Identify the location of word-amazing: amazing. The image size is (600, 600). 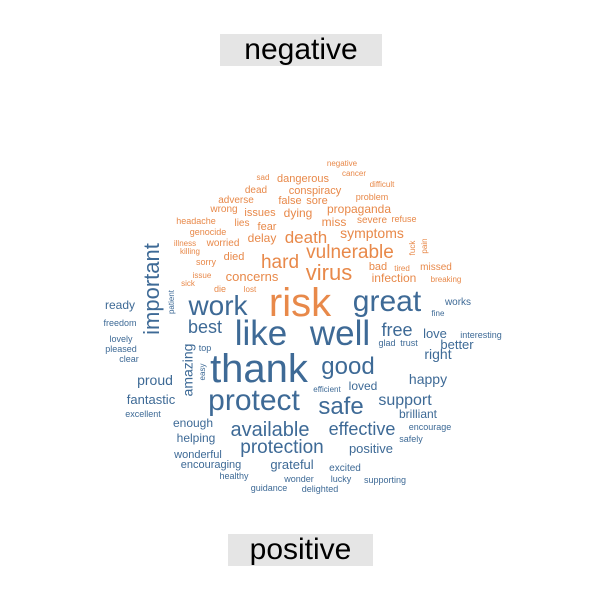
(188, 370).